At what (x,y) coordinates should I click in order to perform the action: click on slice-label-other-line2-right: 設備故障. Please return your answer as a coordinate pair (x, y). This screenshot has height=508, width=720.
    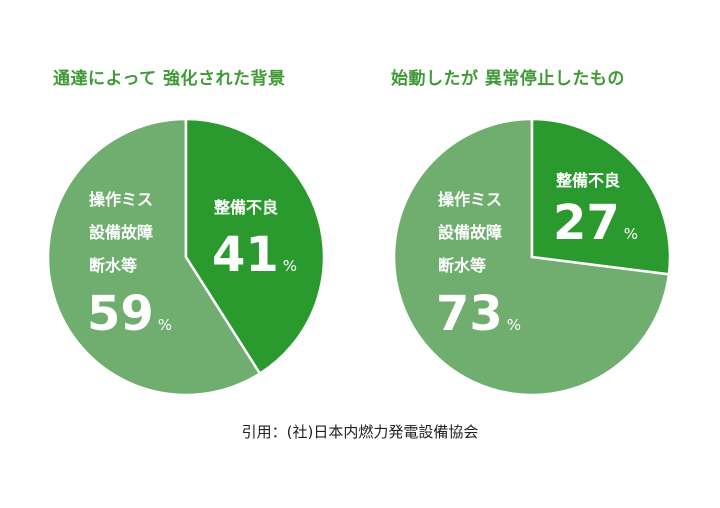
    Looking at the image, I should click on (470, 232).